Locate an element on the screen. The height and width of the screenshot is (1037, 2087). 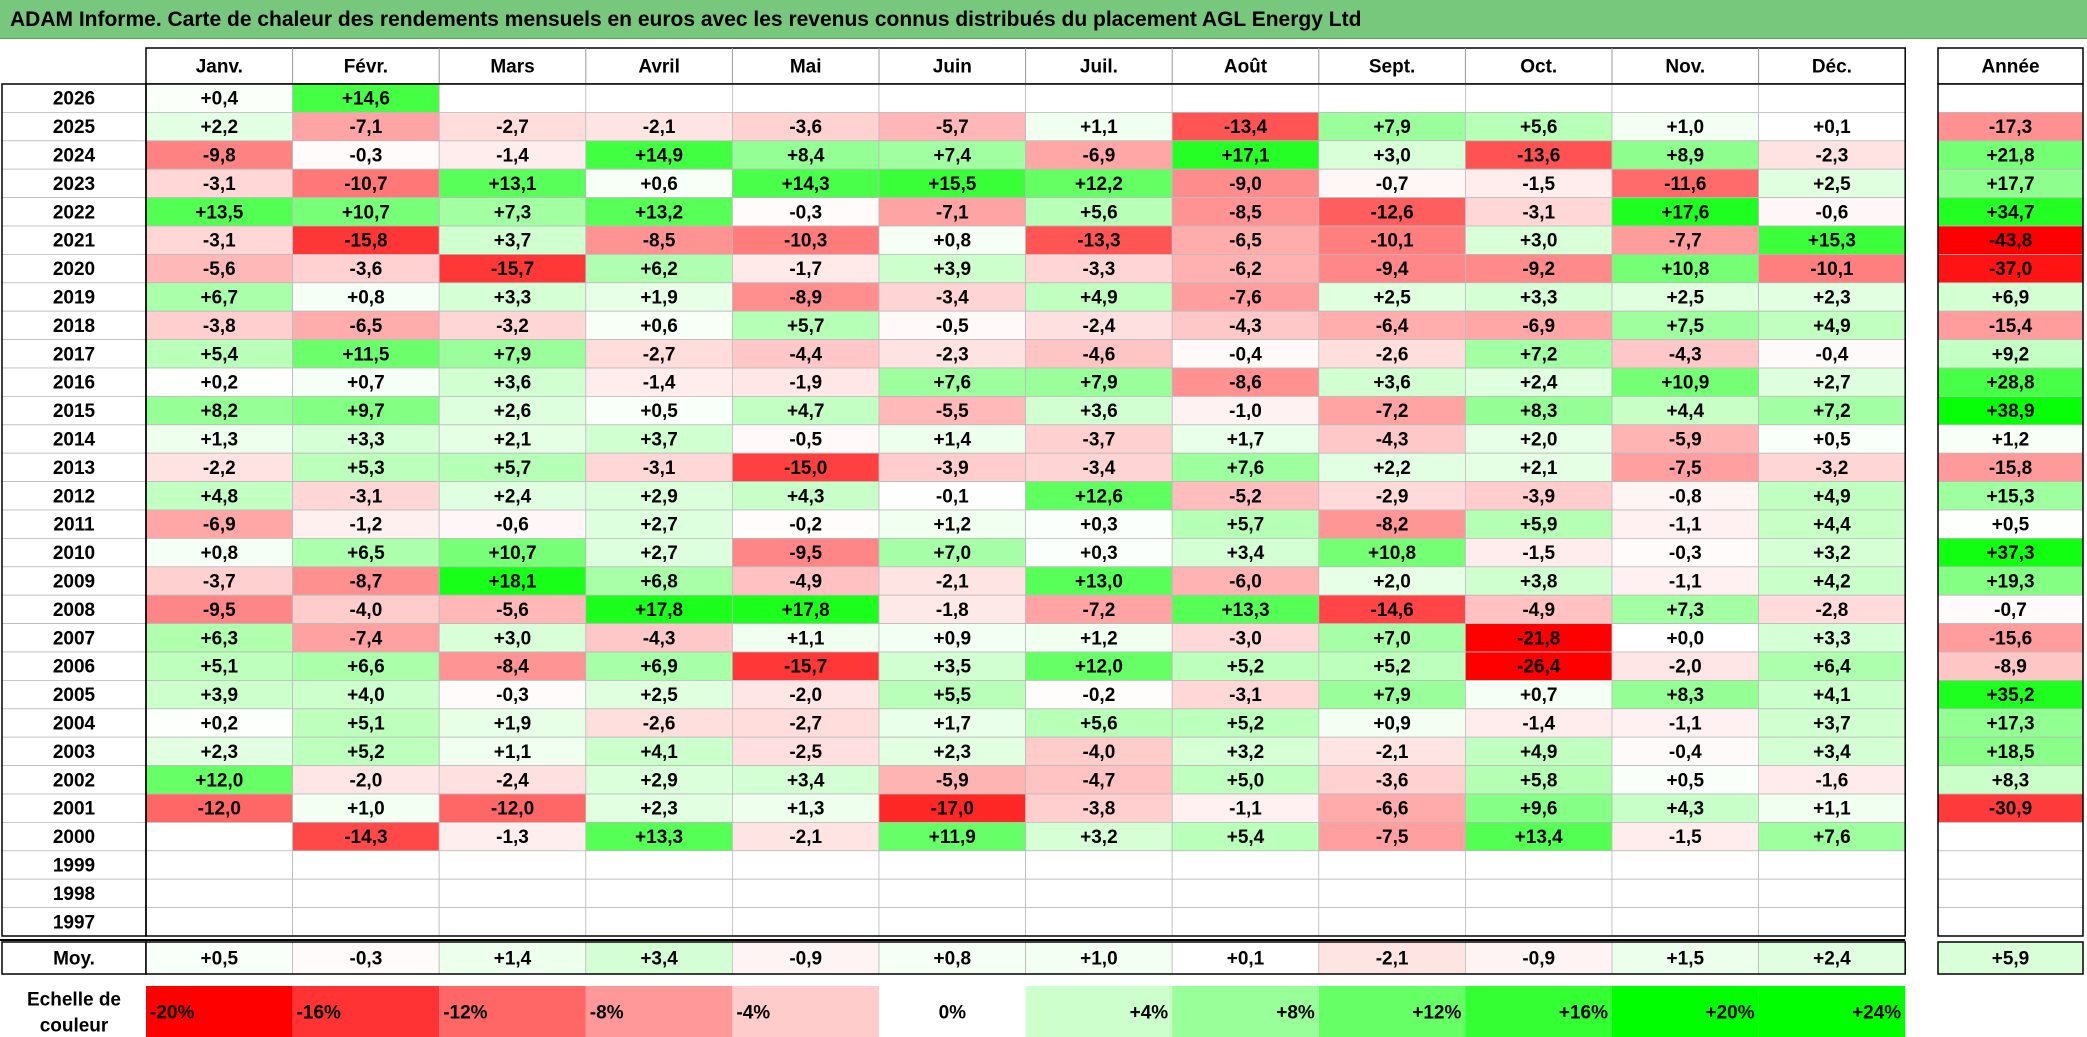
cell-value: -2,0 is located at coordinates (805, 695).